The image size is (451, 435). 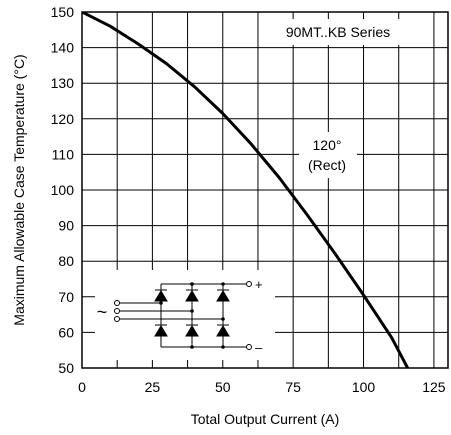 What do you see at coordinates (63, 48) in the screenshot?
I see `y-tick-label: 140` at bounding box center [63, 48].